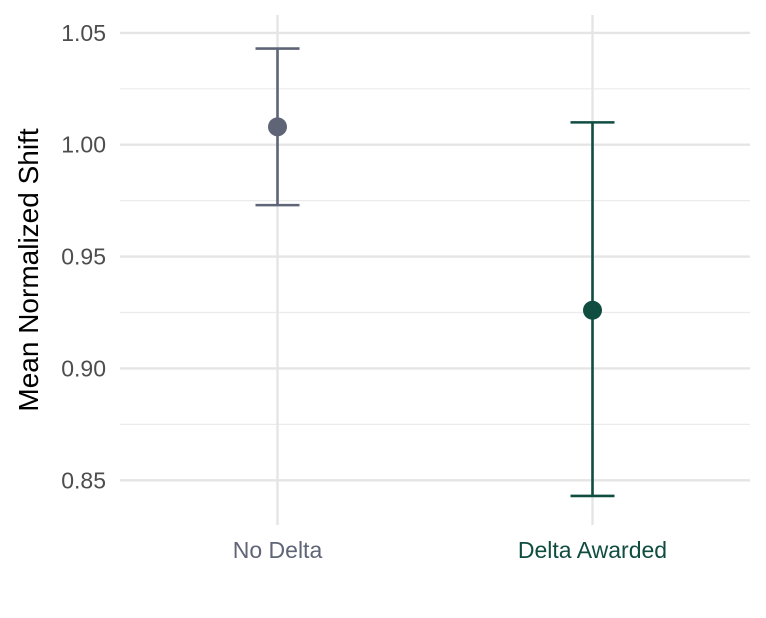  What do you see at coordinates (83, 145) in the screenshot?
I see `y-tick-label: 1.00` at bounding box center [83, 145].